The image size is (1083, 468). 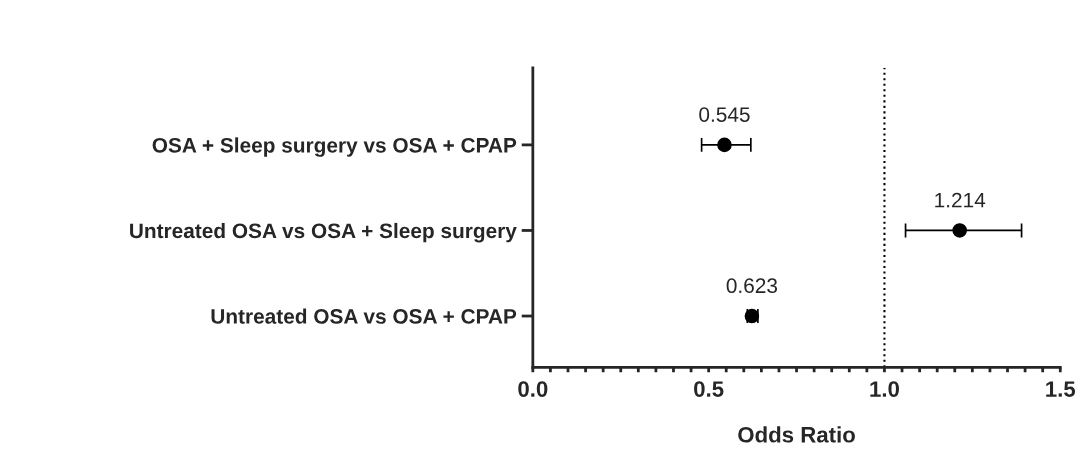 What do you see at coordinates (364, 316) in the screenshot?
I see `y-tick-label: Untreated OSA vs OSA + CPAP` at bounding box center [364, 316].